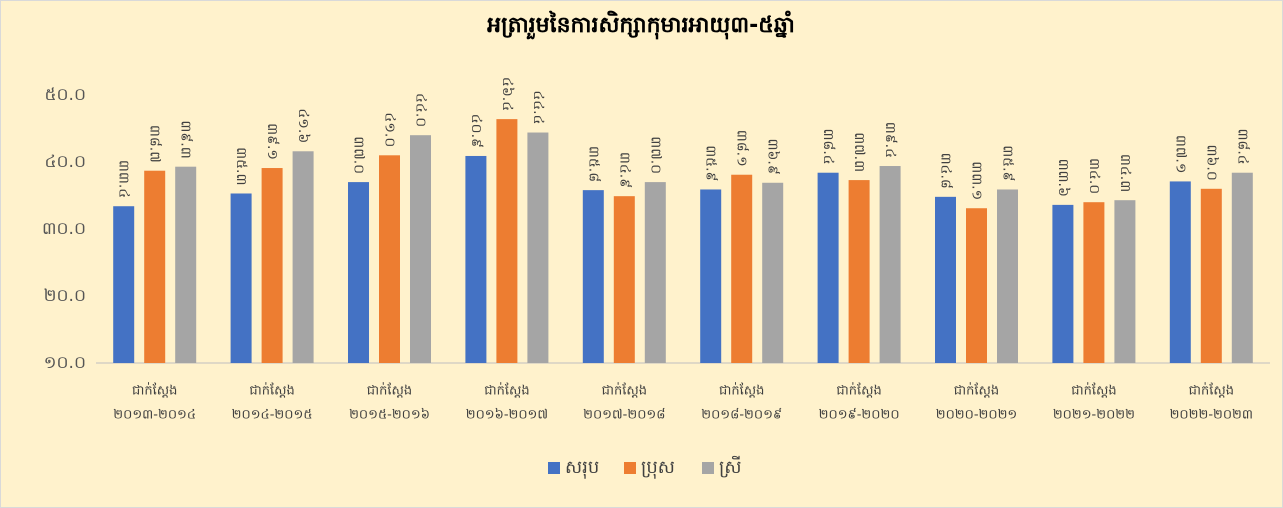 The height and width of the screenshot is (508, 1283). I want to click on data-label: ៣៣.៤, so click(124, 179).